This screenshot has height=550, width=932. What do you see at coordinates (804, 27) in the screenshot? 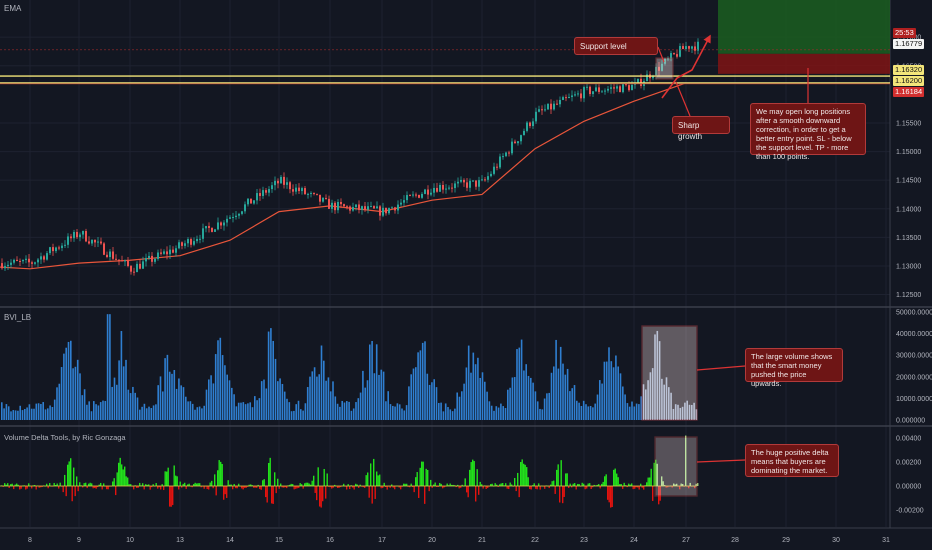
I see `take-profit-zone` at bounding box center [804, 27].